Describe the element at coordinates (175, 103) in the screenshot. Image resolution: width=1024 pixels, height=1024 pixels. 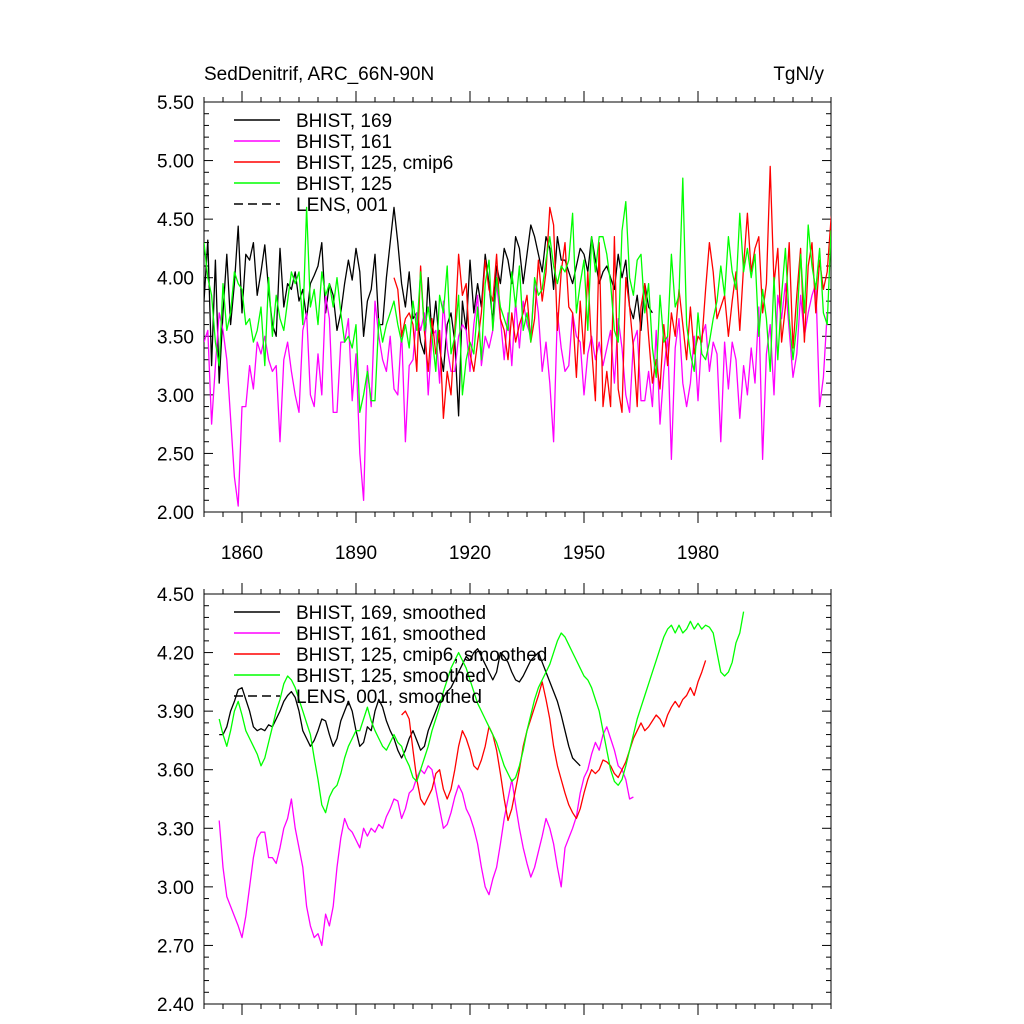
I see `y-tick-label: 5.50` at that location.